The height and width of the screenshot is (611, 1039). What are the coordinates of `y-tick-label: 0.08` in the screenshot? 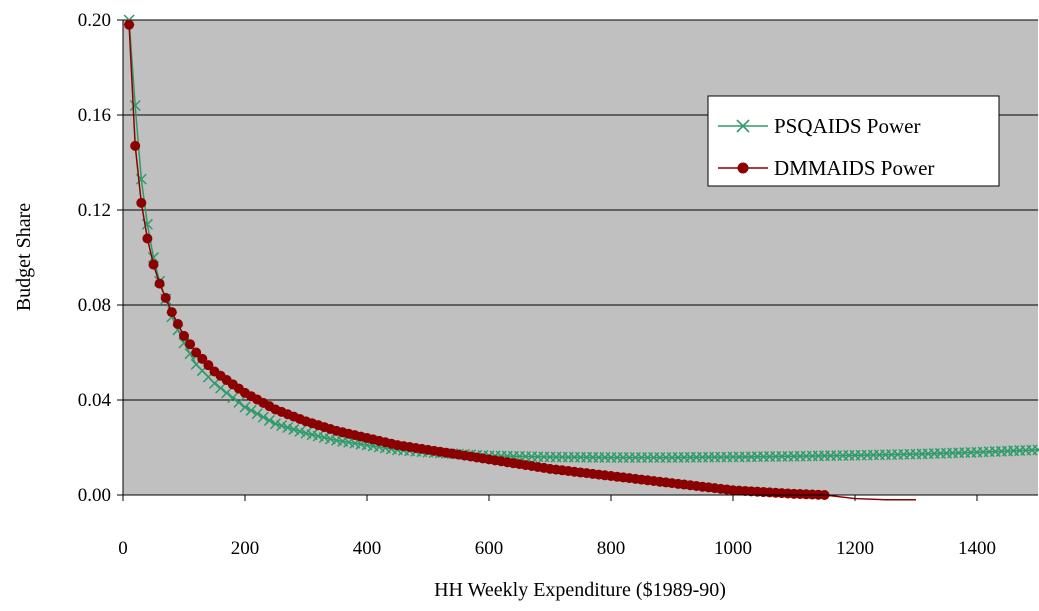 It's located at (94, 305).